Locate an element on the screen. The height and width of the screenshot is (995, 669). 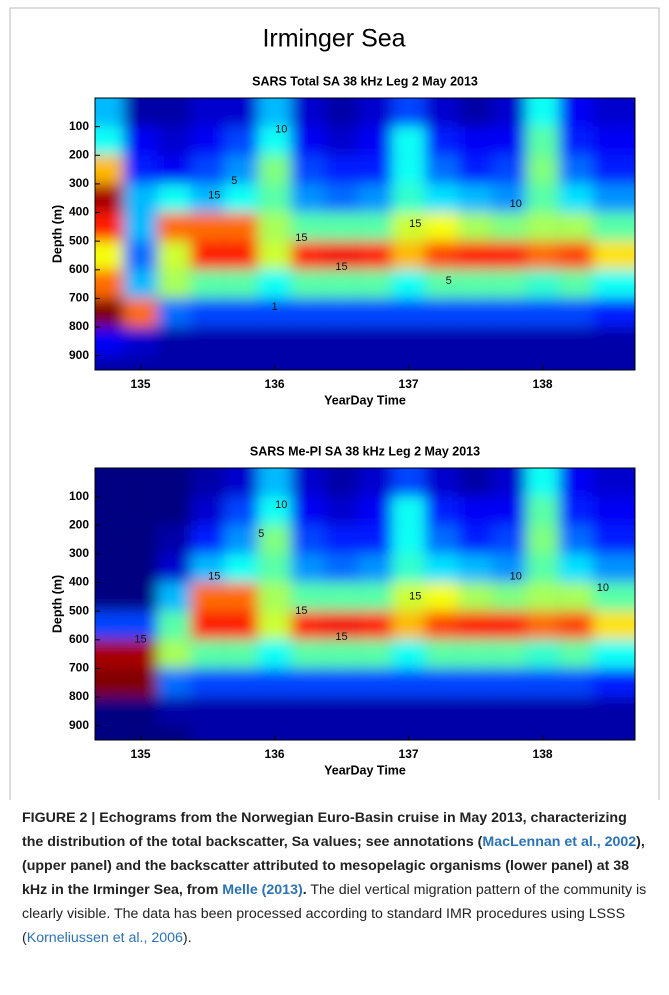
x-tick-label: 137 is located at coordinates (409, 754).